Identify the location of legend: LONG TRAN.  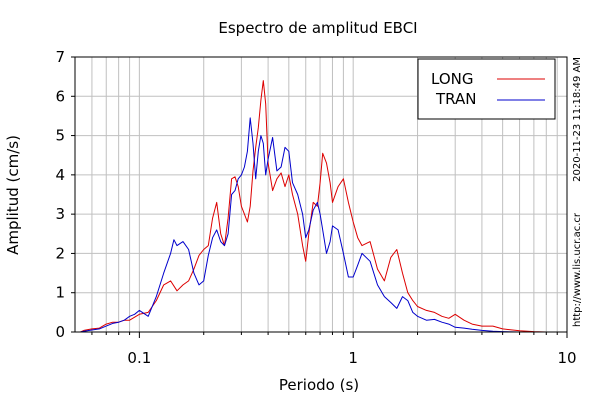
(486, 89).